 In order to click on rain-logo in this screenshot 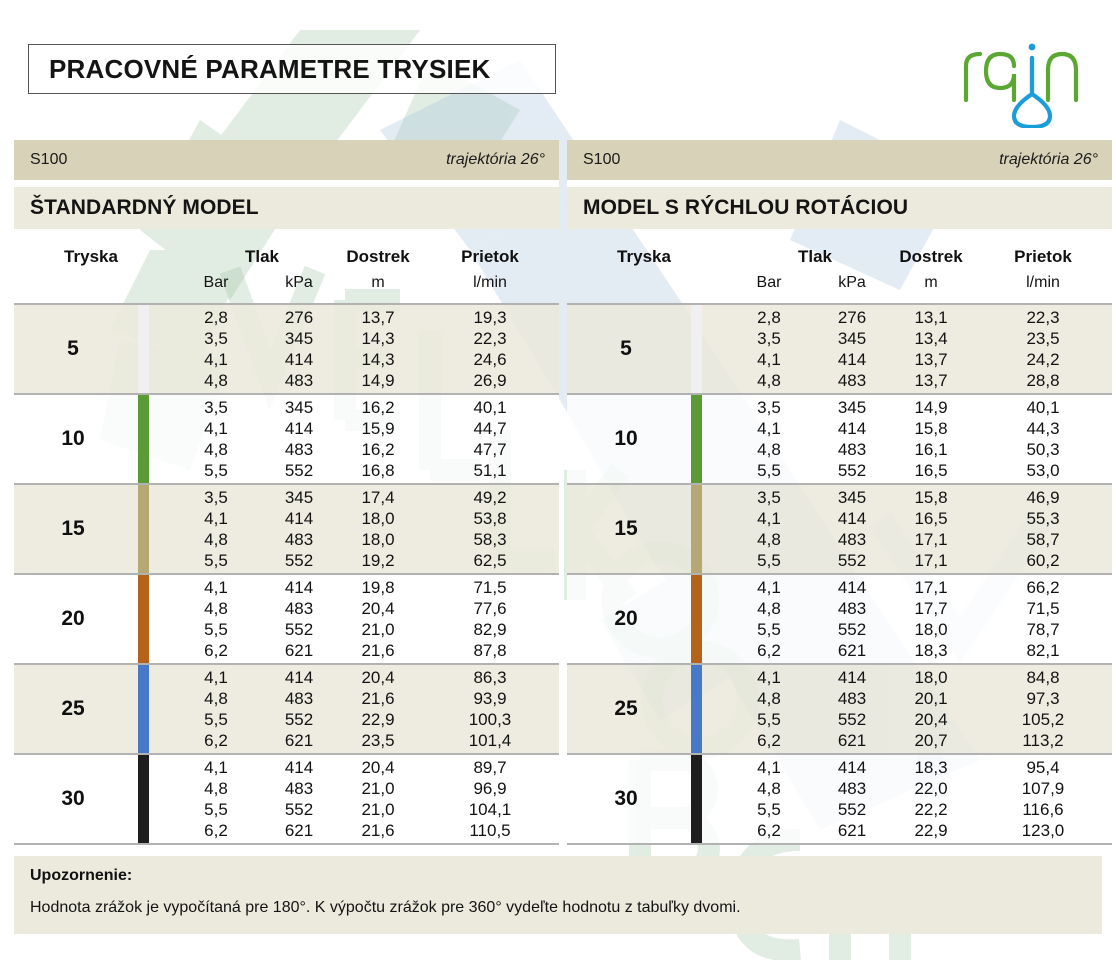, I will do `click(1021, 85)`.